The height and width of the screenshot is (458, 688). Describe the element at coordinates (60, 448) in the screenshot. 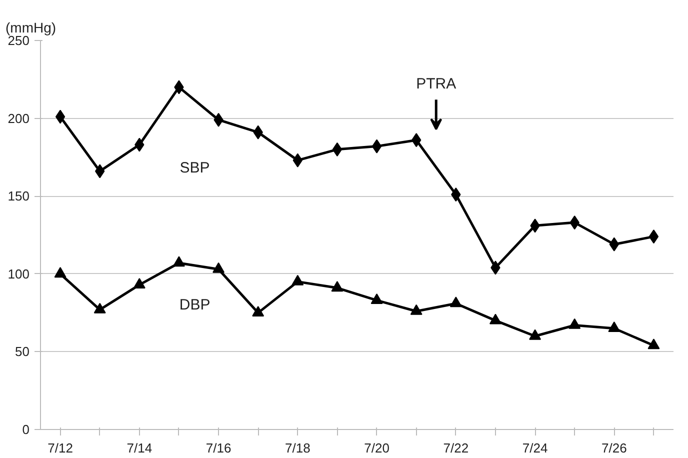

I see `x-tick-label: 7/12` at that location.